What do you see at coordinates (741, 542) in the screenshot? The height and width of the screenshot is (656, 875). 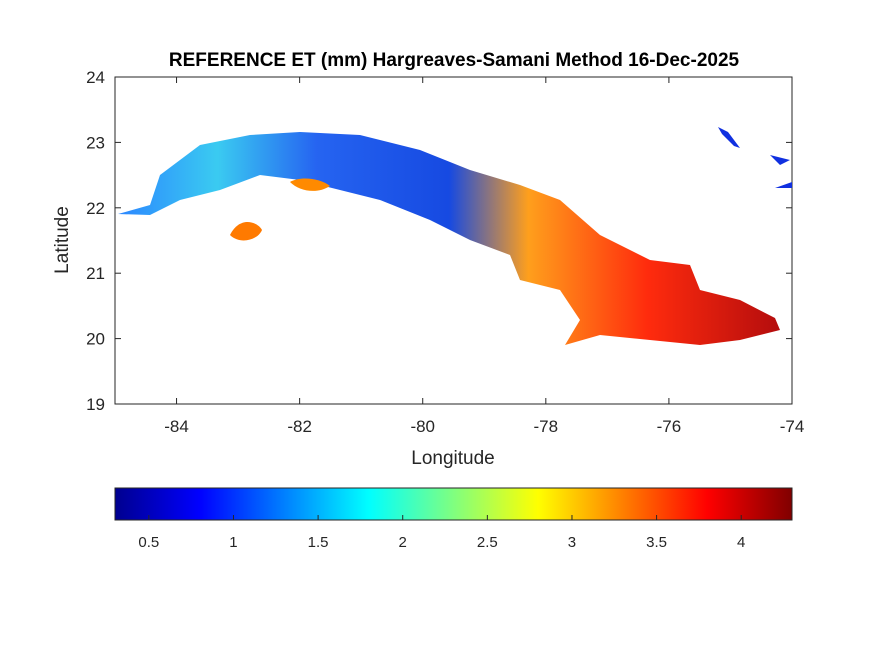 I see `colorbar-tick-label: 4` at bounding box center [741, 542].